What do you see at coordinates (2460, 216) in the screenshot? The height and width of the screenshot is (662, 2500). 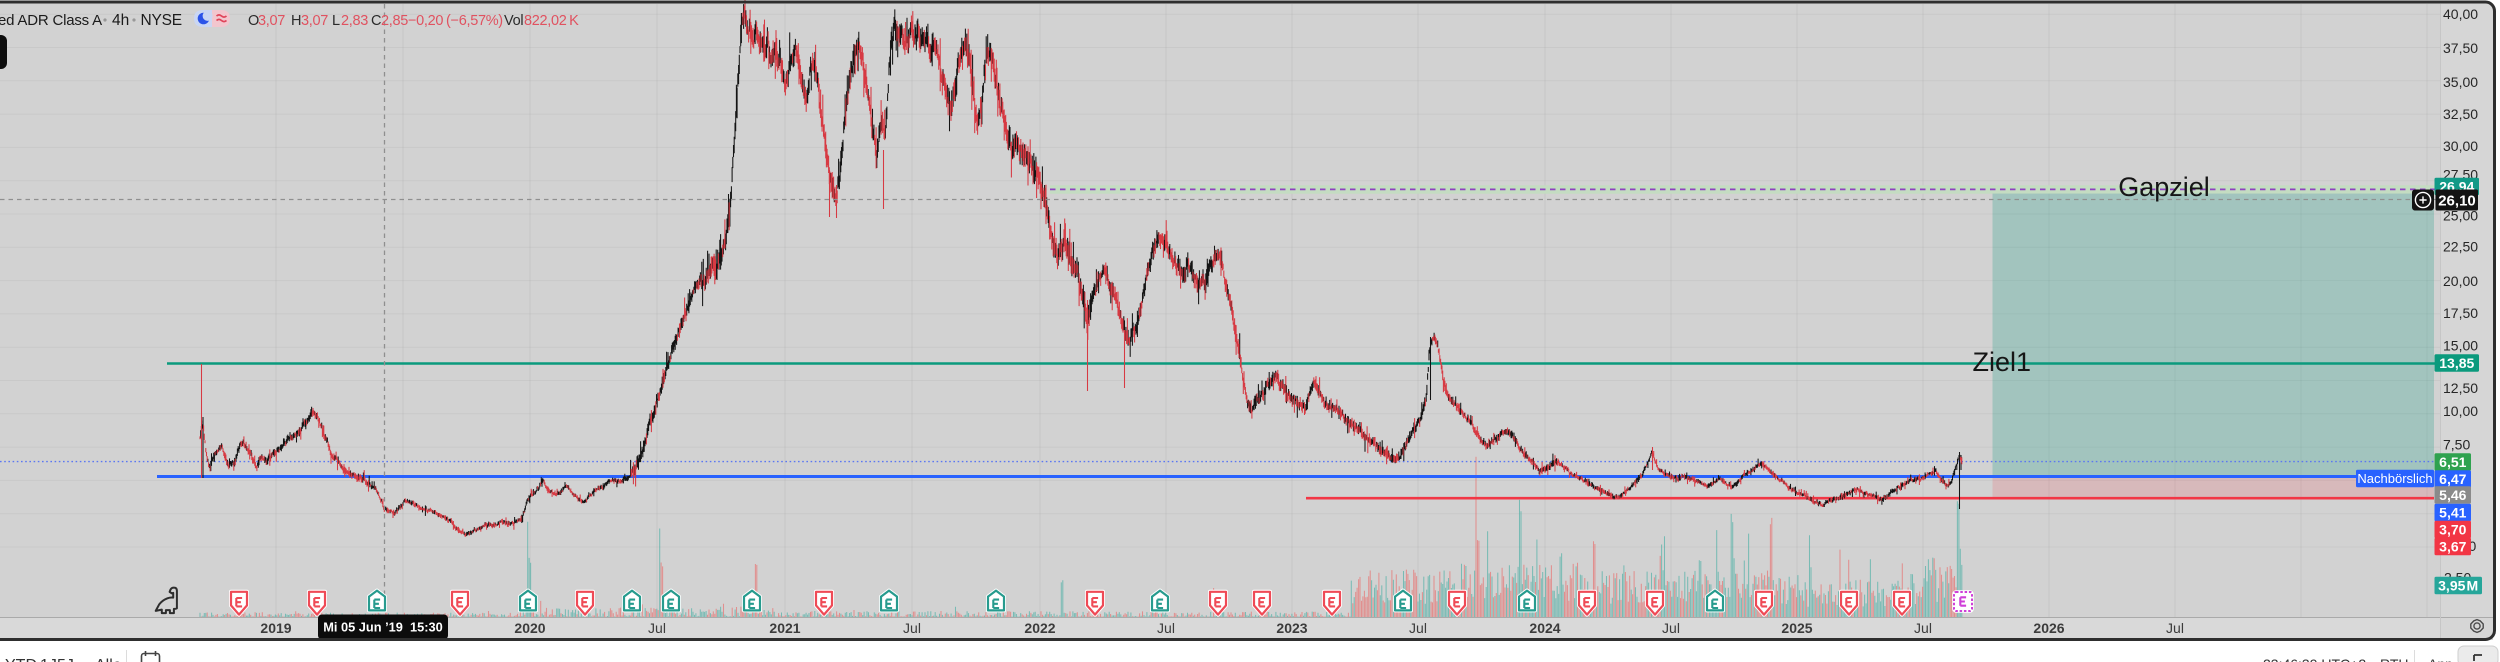 I see `svg-text: 25,00` at bounding box center [2460, 216].